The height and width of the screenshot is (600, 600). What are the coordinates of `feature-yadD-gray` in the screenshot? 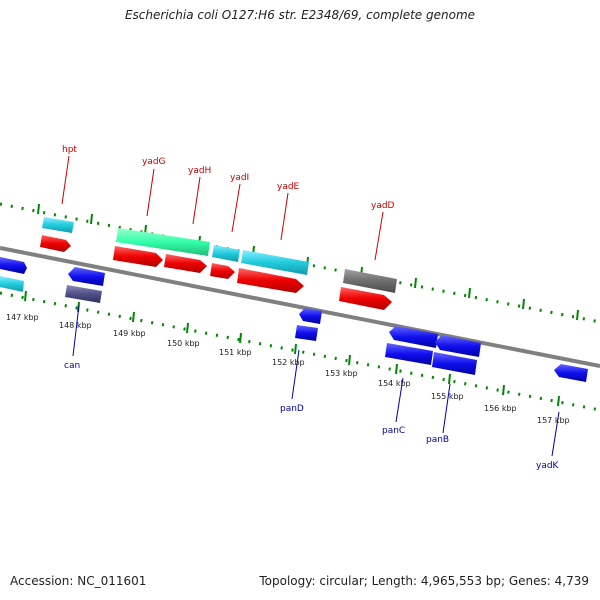 It's located at (370, 281).